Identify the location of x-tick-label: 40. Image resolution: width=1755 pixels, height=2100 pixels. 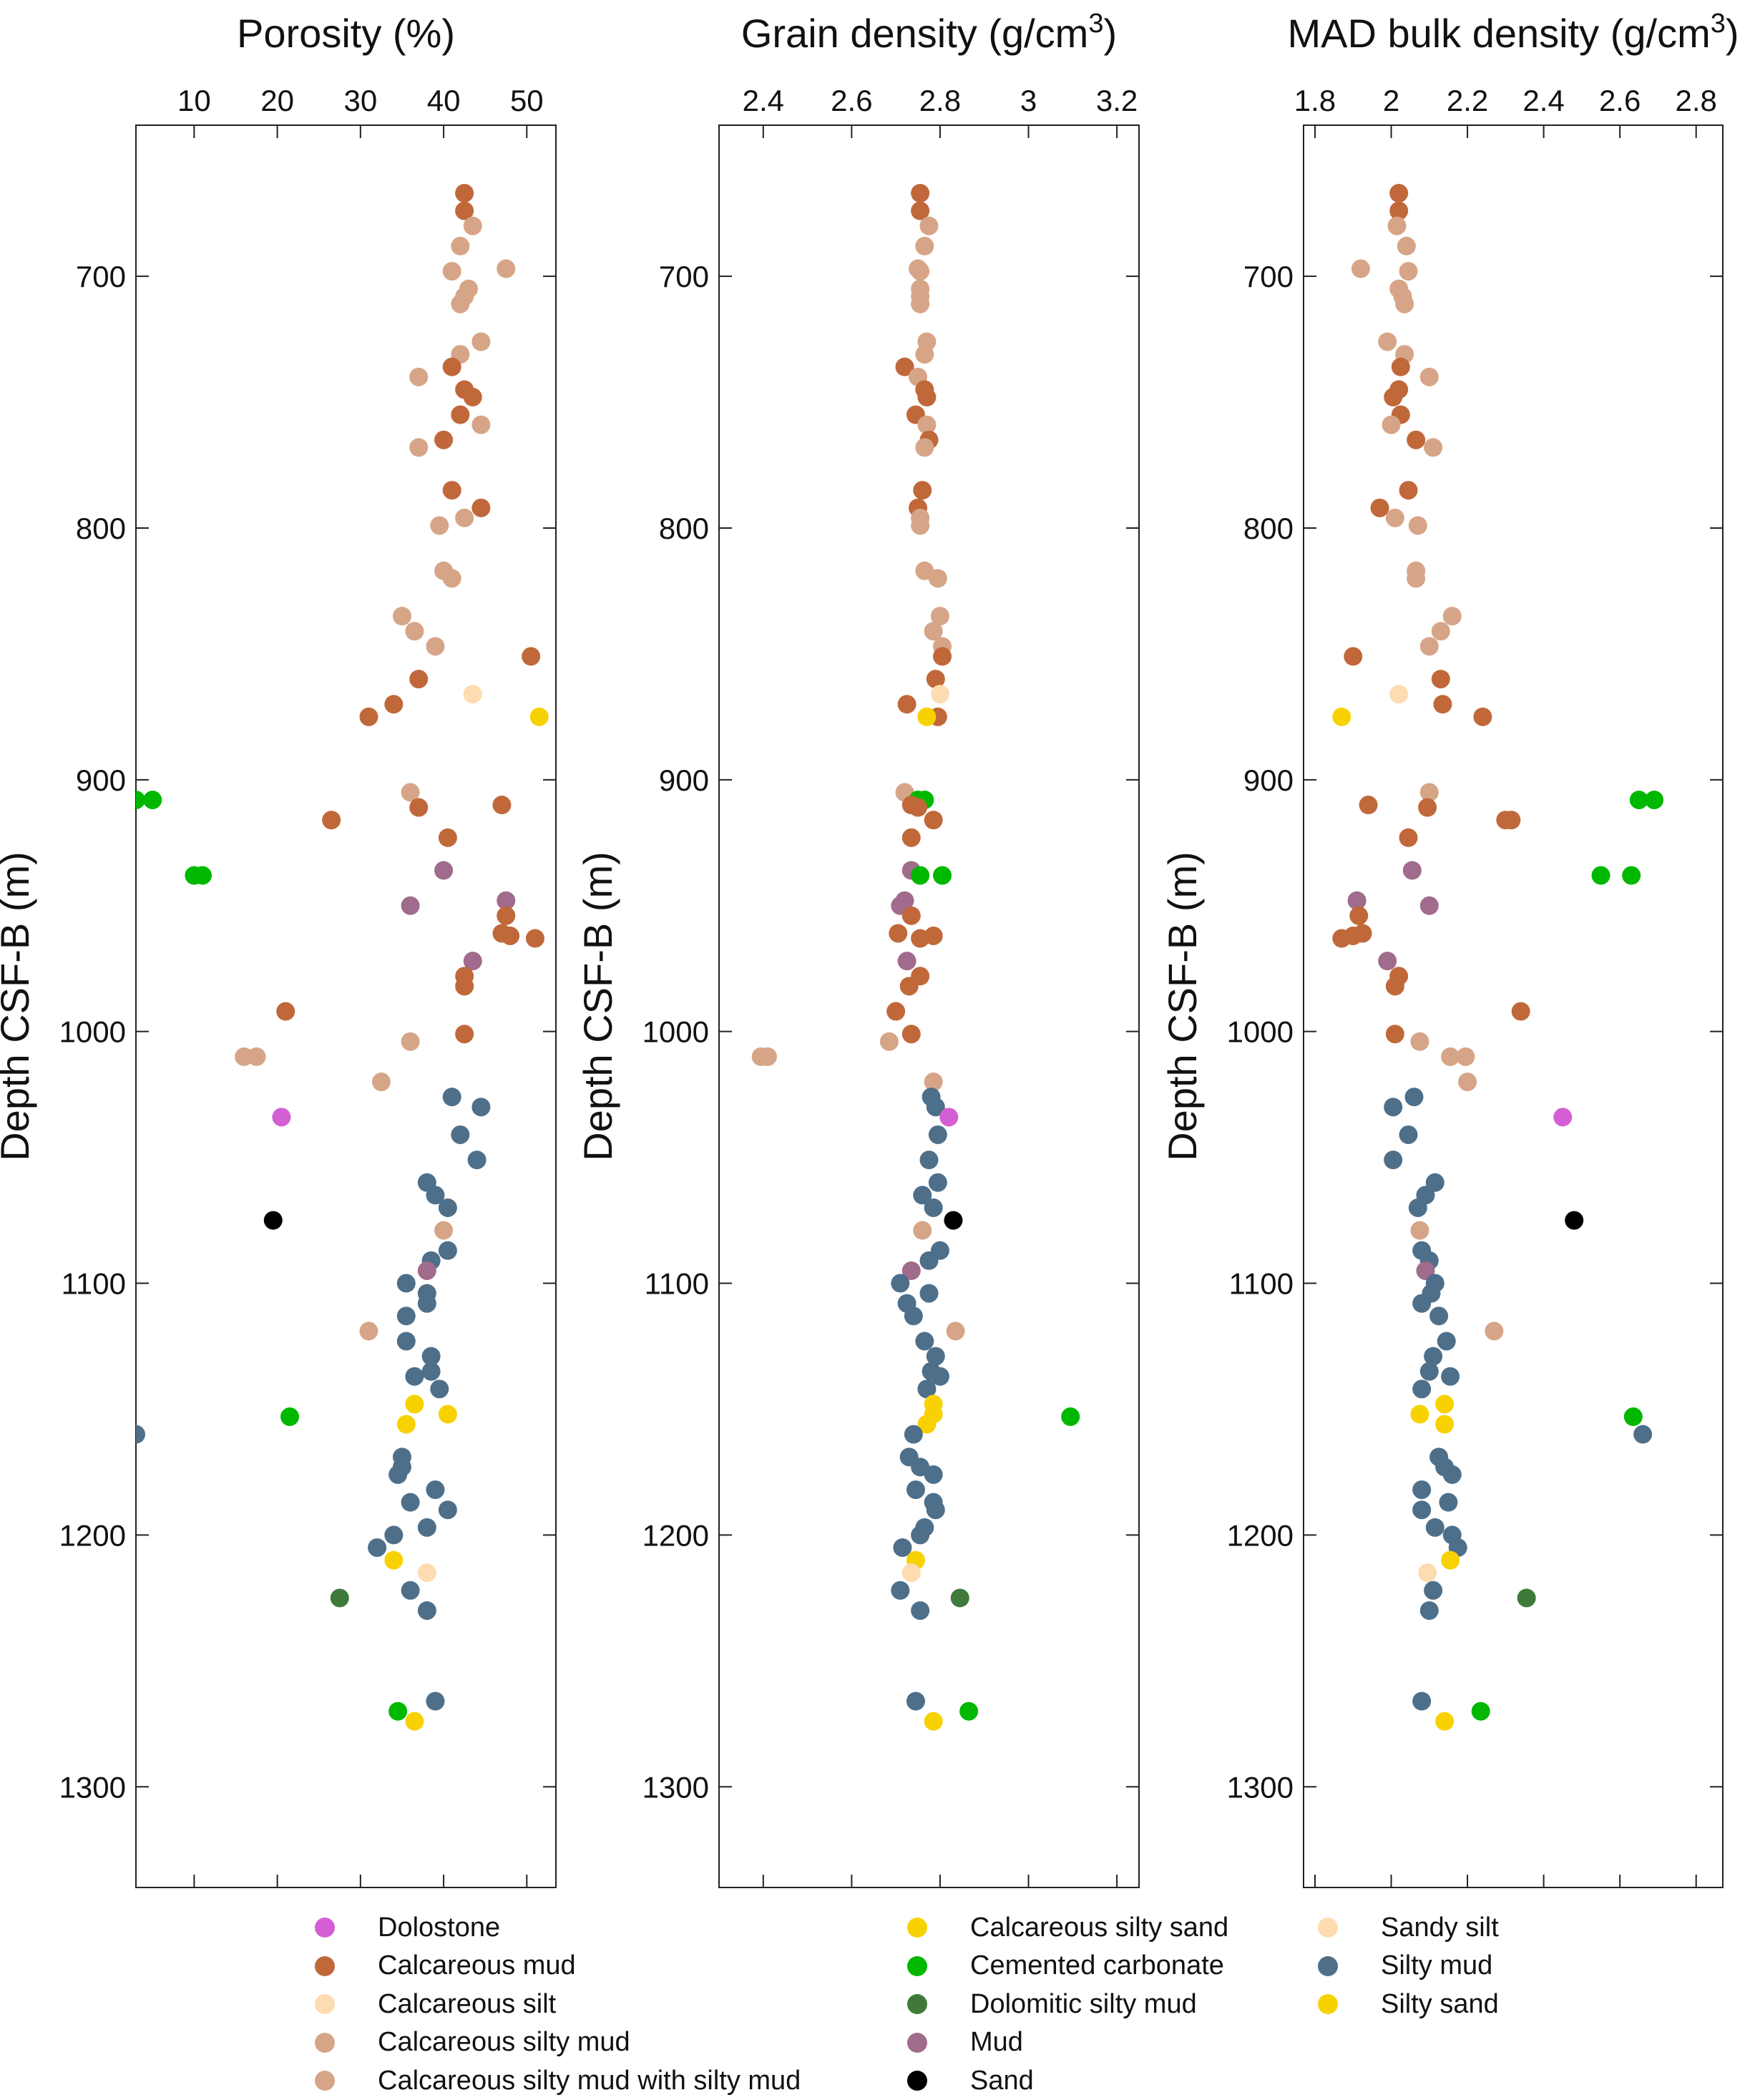
(444, 100).